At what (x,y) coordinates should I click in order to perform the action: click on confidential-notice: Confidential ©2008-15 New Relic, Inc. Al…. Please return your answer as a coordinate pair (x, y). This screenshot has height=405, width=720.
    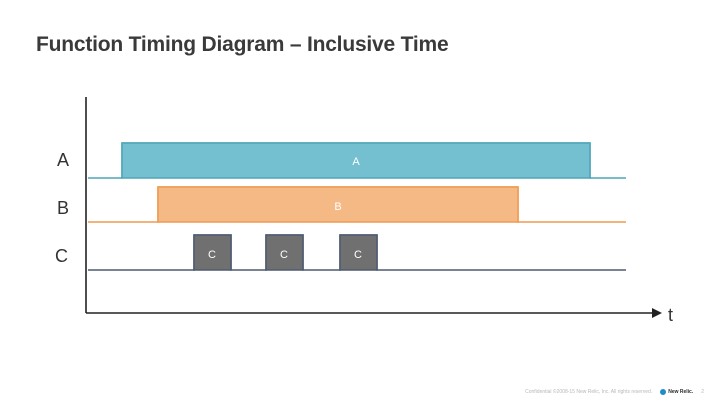
    Looking at the image, I should click on (589, 392).